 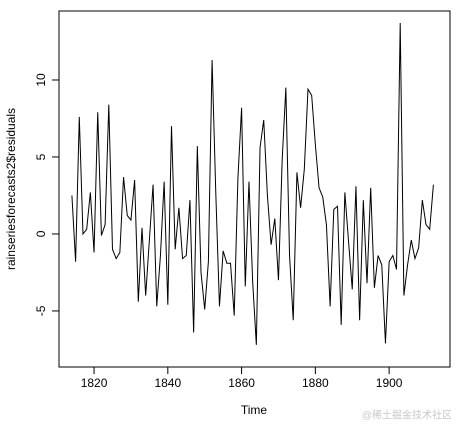 I want to click on x-tick-label: 1900, so click(x=389, y=383).